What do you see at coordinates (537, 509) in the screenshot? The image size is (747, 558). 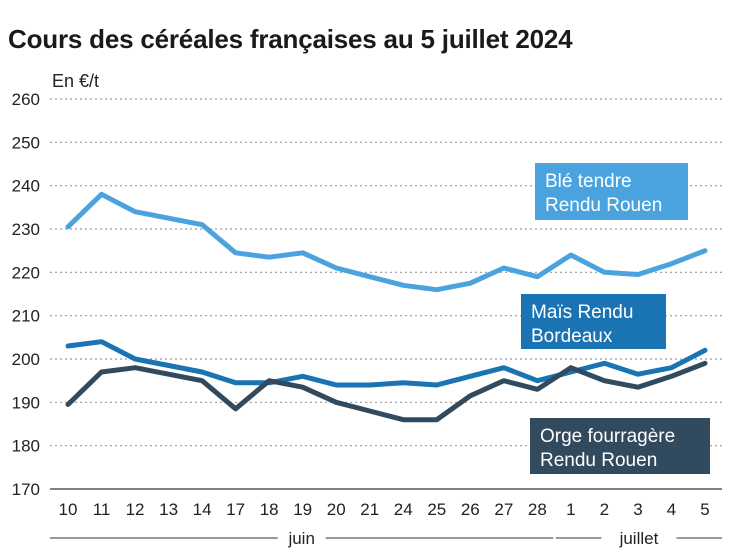 I see `x-tick-label: 28` at bounding box center [537, 509].